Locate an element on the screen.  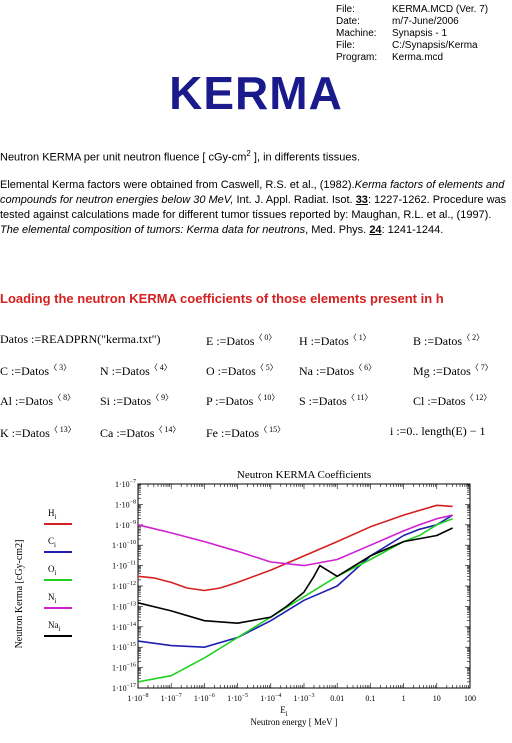
equation: i :=0.. length(E) − 1 is located at coordinates (438, 431).